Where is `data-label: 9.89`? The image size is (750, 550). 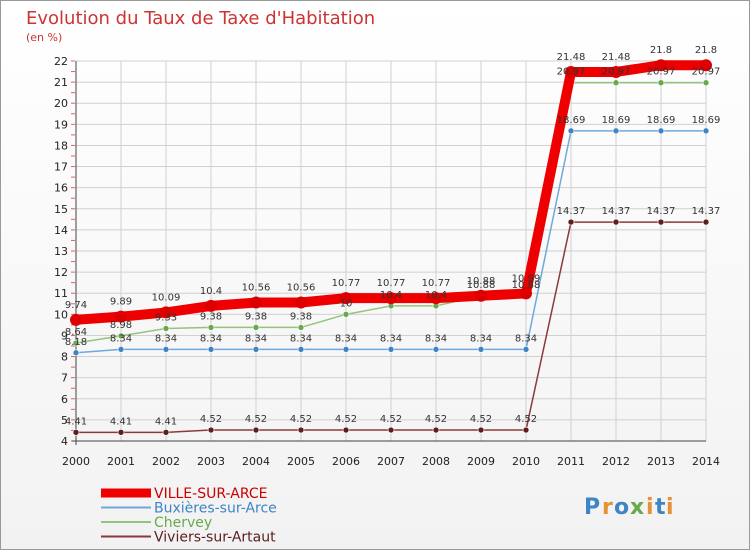
data-label: 9.89 is located at coordinates (121, 302).